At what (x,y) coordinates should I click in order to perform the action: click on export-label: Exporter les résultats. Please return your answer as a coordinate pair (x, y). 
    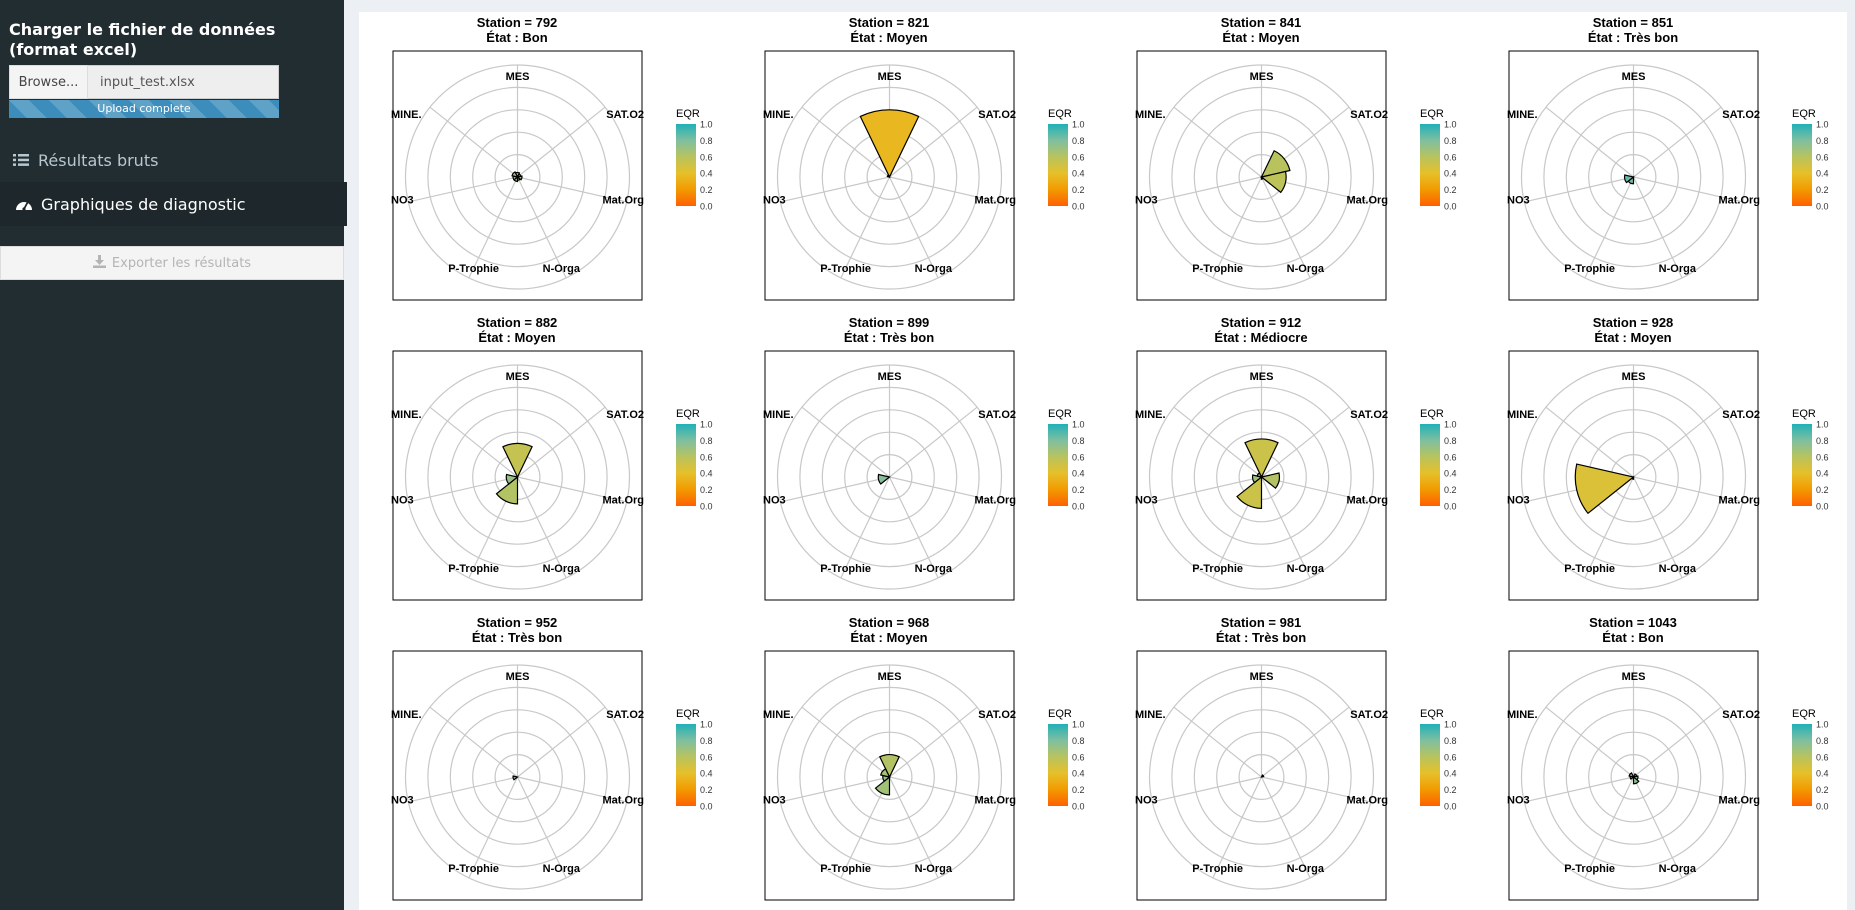
    Looking at the image, I should click on (181, 263).